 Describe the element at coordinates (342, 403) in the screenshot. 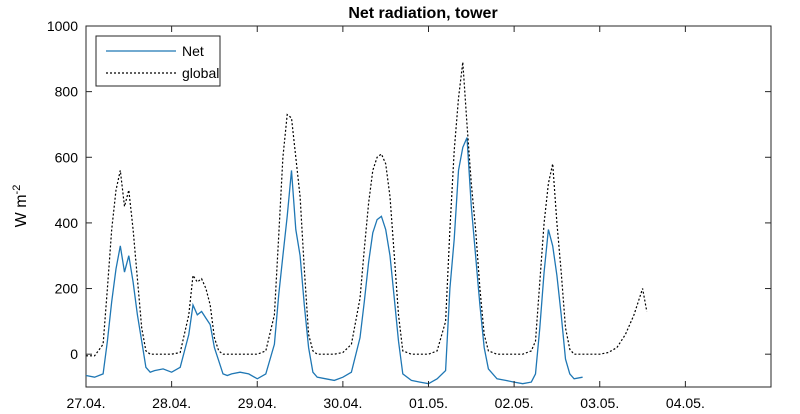

I see `x-tick-label: 30.04.` at that location.